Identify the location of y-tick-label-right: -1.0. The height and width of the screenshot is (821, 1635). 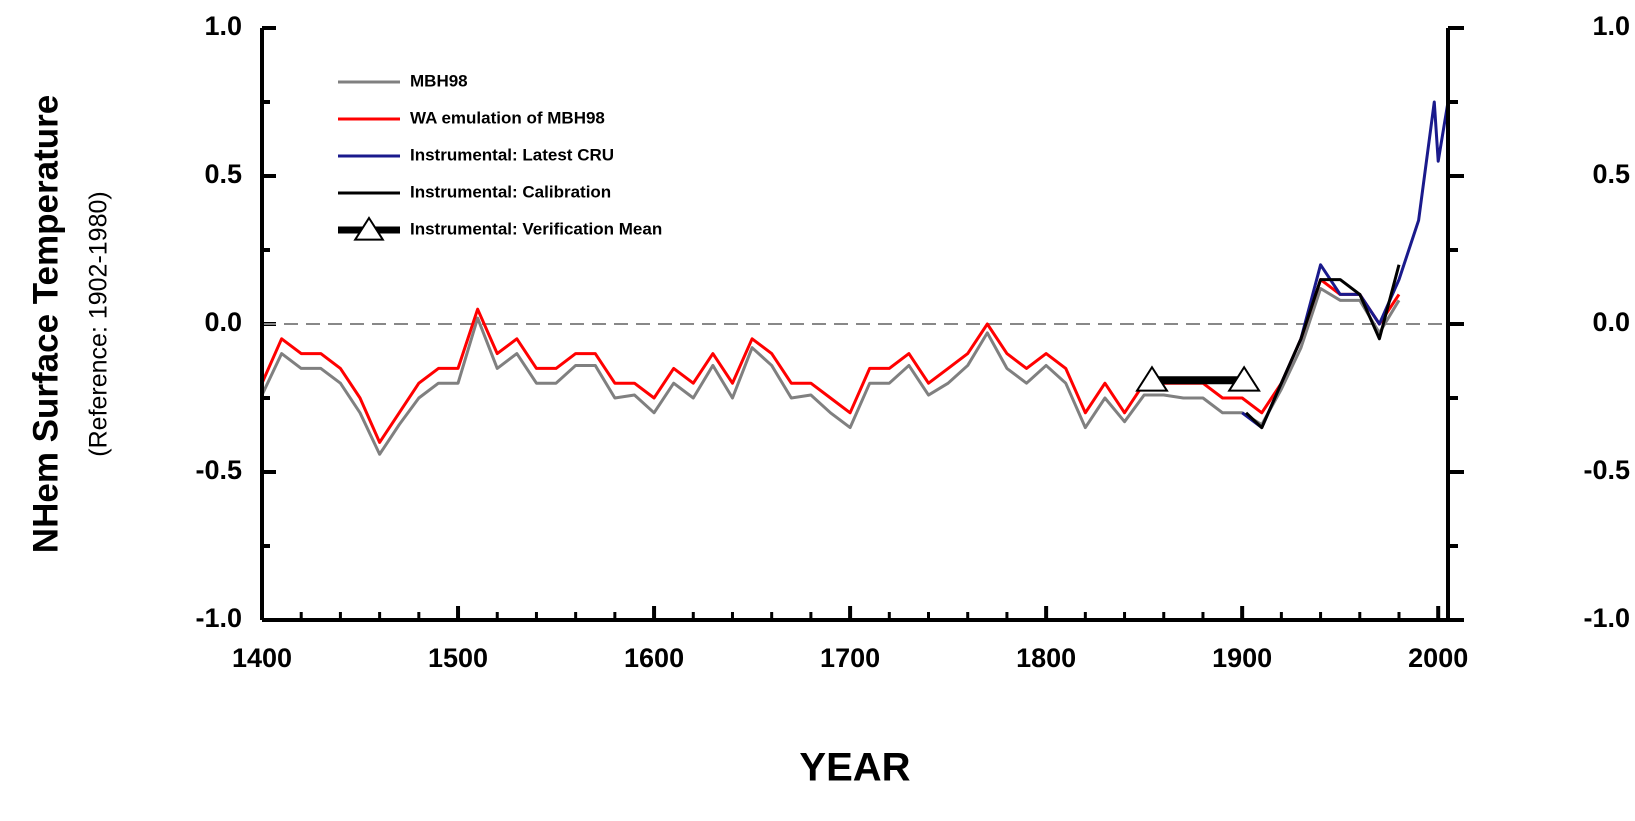
(1606, 618).